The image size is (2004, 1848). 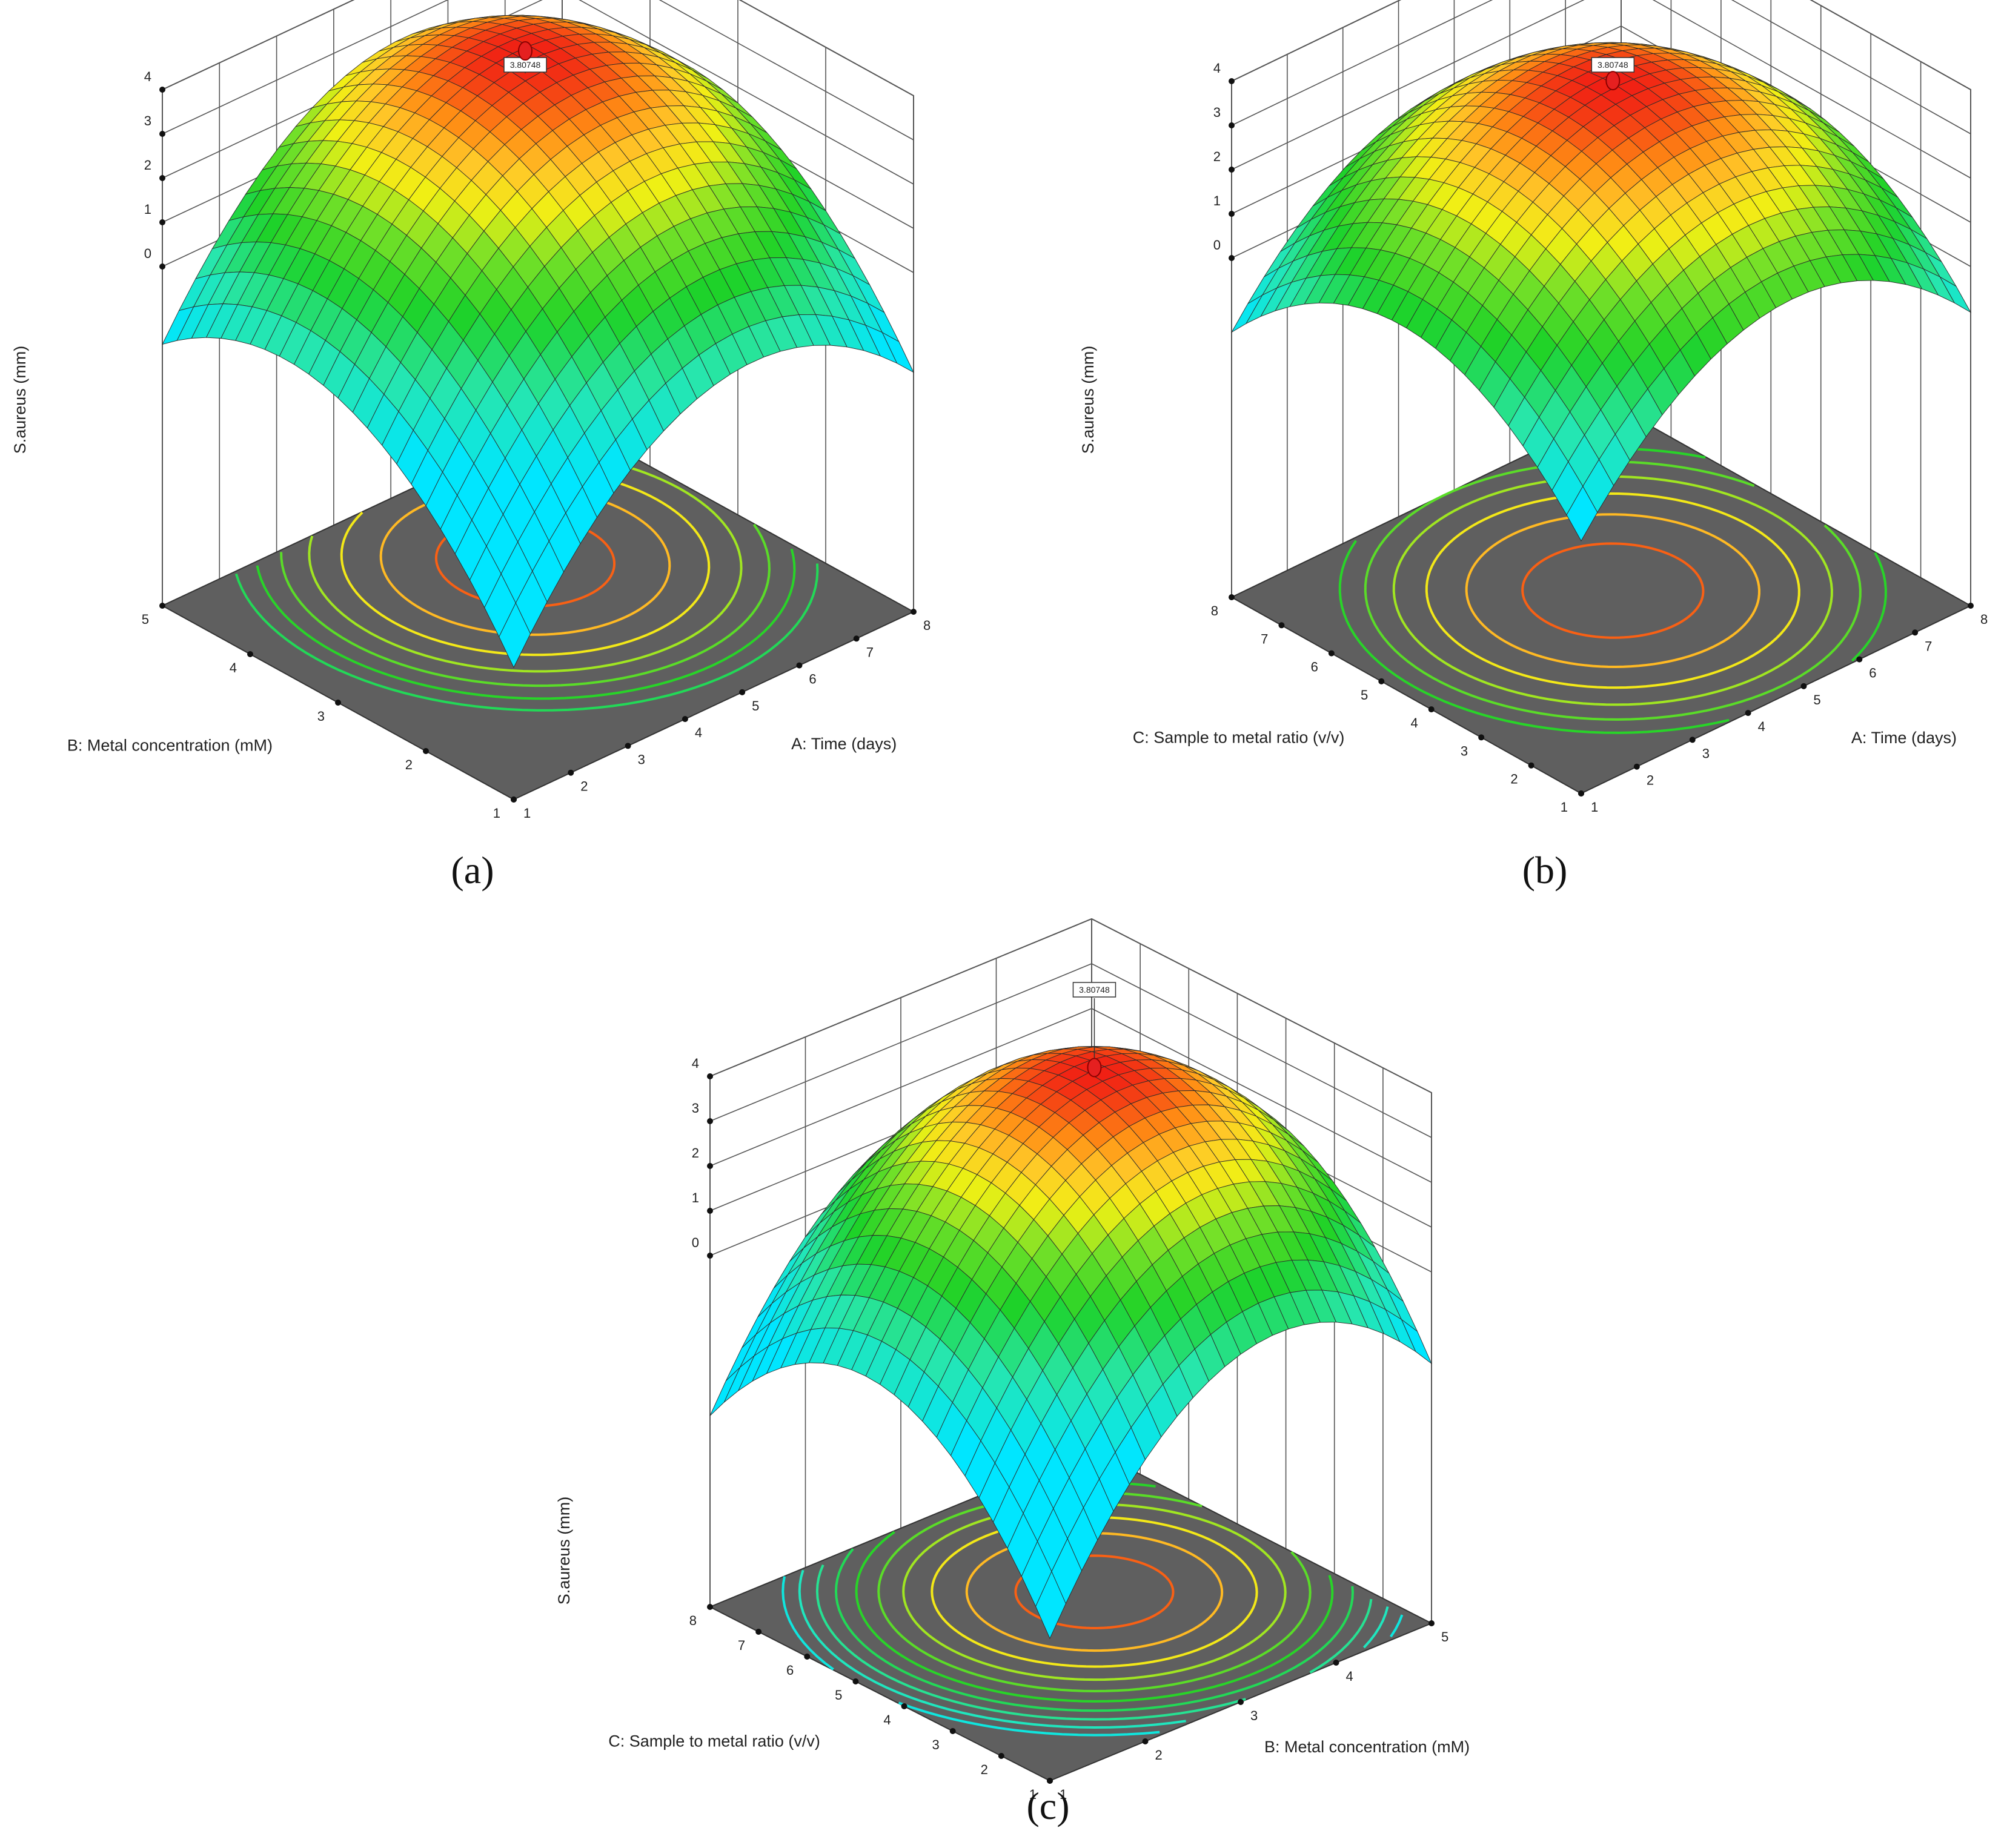 I want to click on x-axis-title: A: Time (days), so click(x=1904, y=738).